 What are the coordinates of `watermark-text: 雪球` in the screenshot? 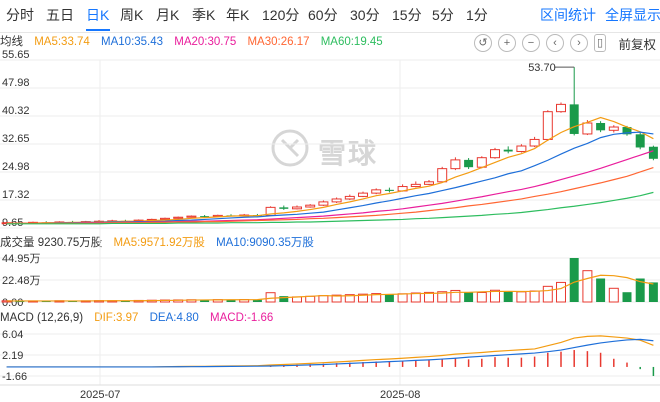 It's located at (348, 153).